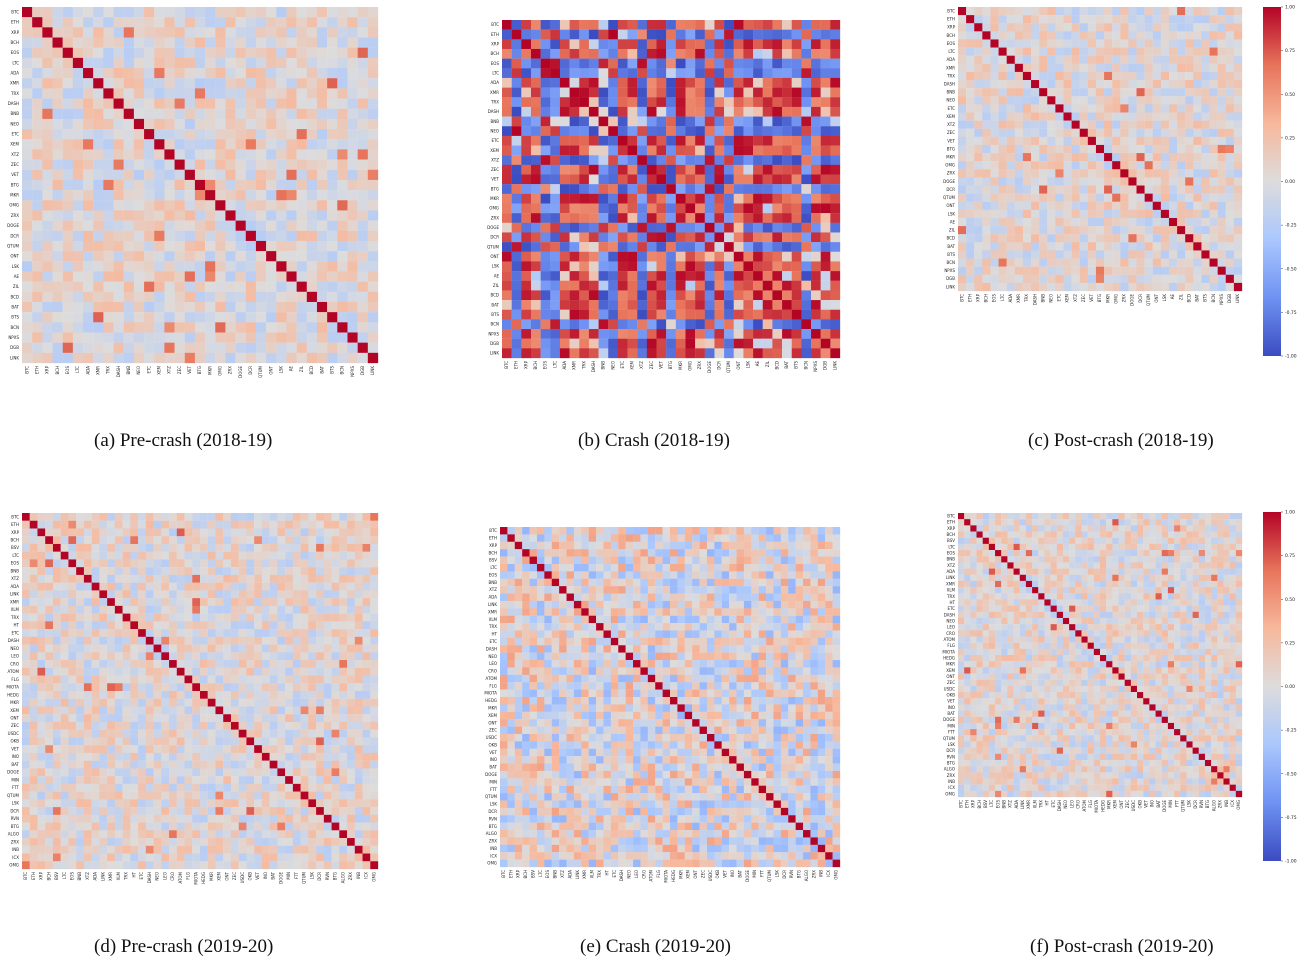 The image size is (1308, 966). What do you see at coordinates (1091, 297) in the screenshot?
I see `x-tick-label: VET` at bounding box center [1091, 297].